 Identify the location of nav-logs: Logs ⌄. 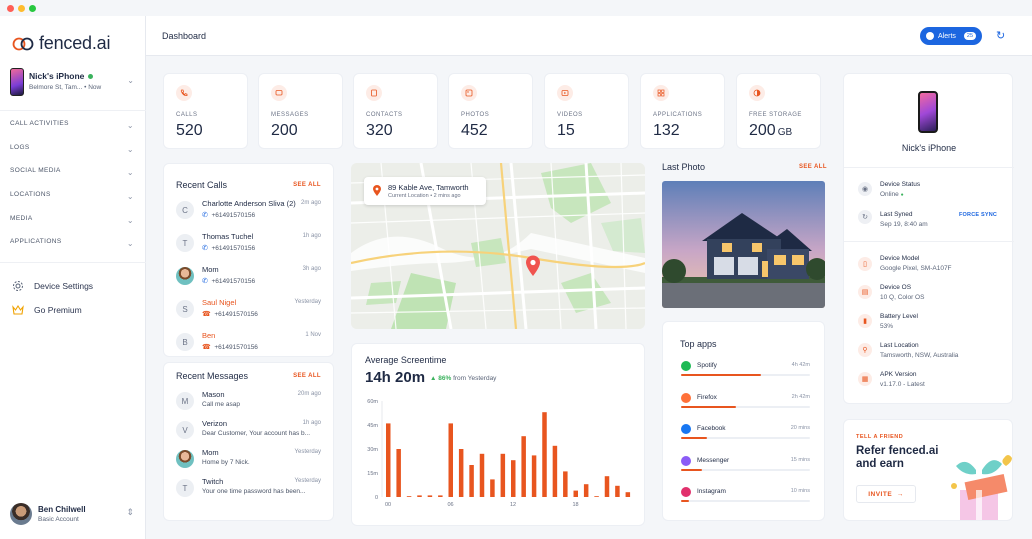
(72, 149).